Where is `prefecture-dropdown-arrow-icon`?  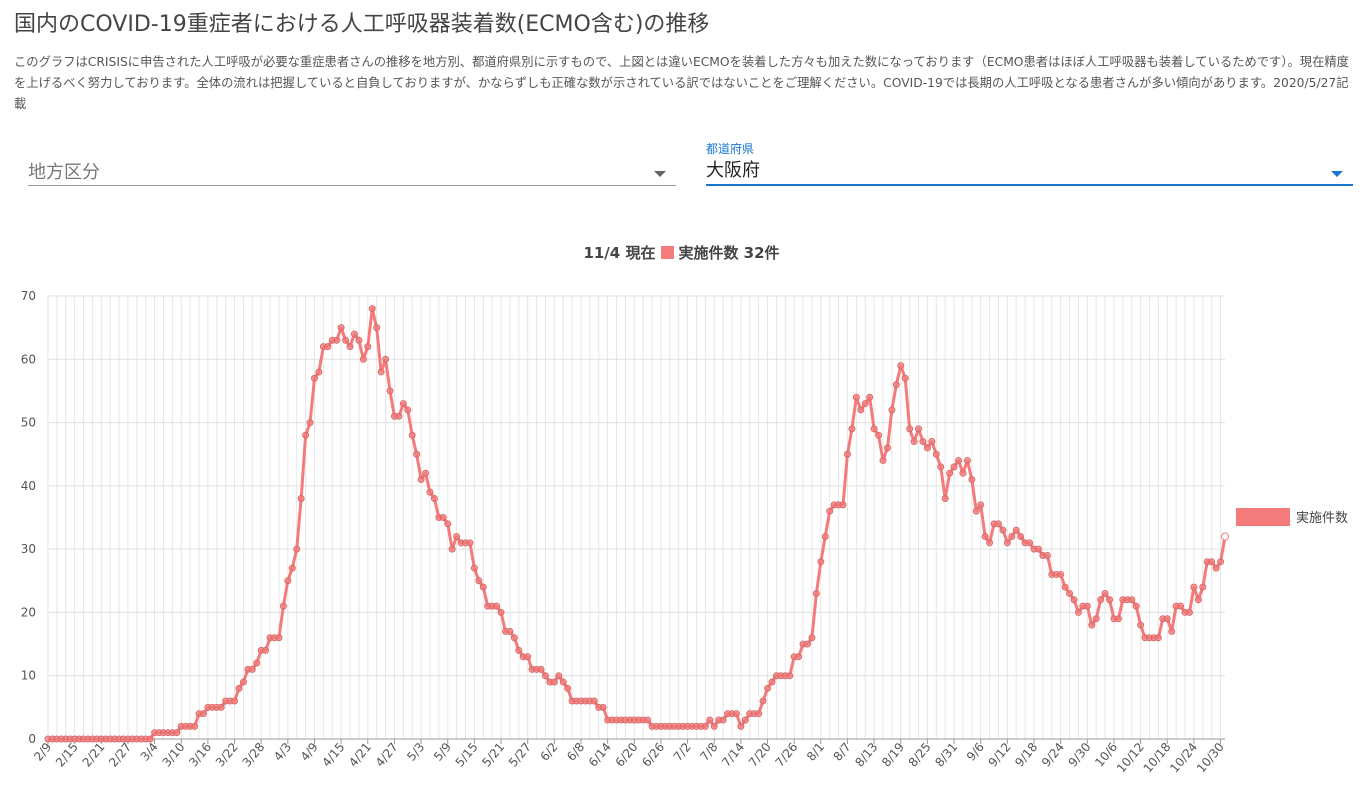 prefecture-dropdown-arrow-icon is located at coordinates (1337, 174).